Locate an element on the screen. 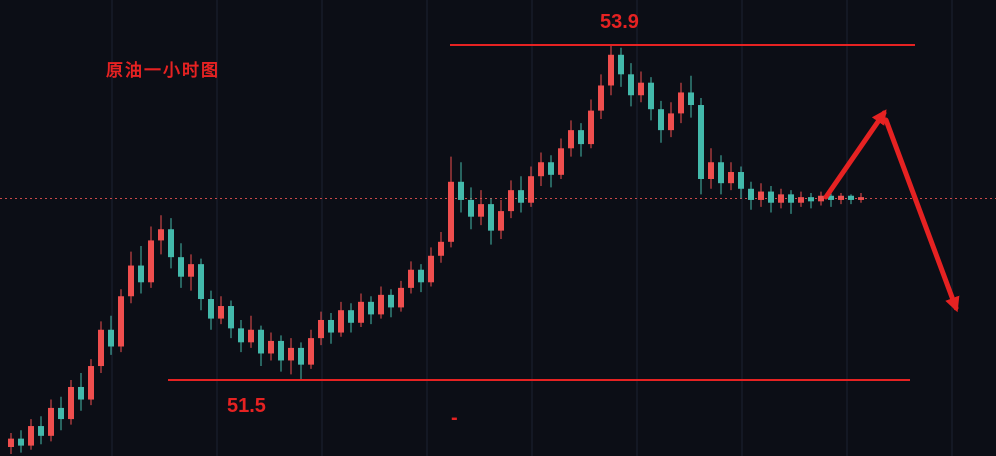  chart-title: 原油一小时图 is located at coordinates (163, 70).